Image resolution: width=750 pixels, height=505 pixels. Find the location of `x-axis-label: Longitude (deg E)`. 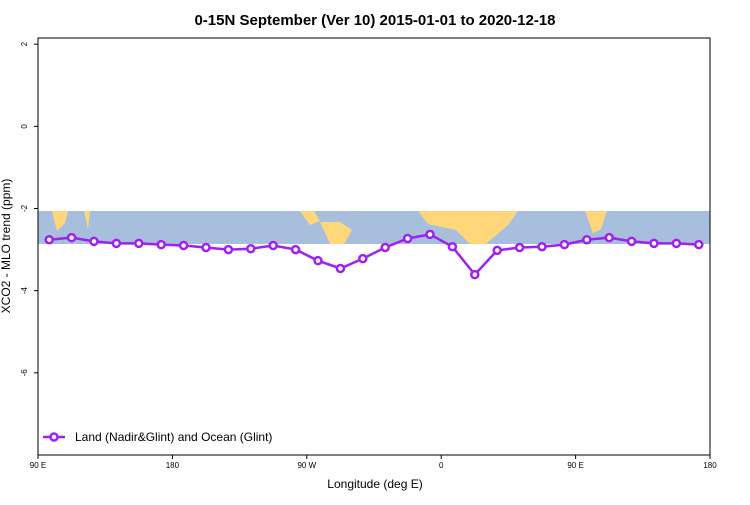

x-axis-label: Longitude (deg E) is located at coordinates (374, 484).